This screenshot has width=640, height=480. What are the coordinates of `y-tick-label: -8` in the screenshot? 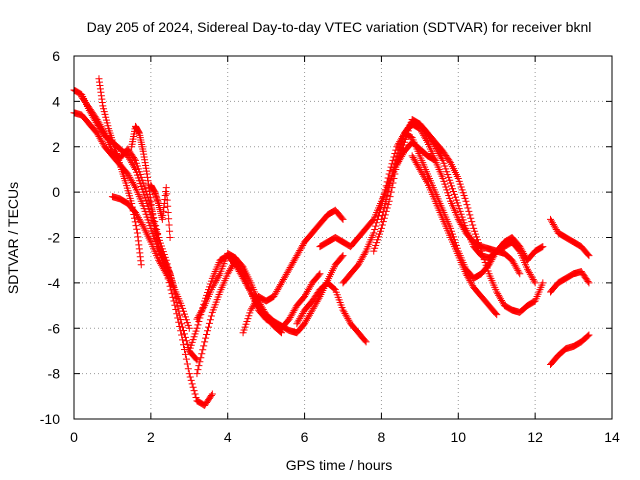 It's located at (54, 374).